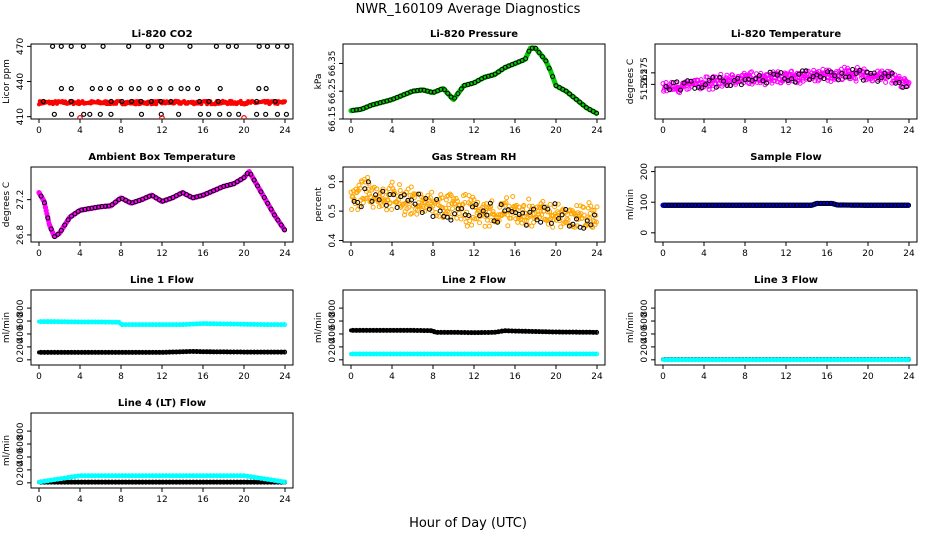  Describe the element at coordinates (21, 430) in the screenshot. I see `y-tick-label: 800` at that location.